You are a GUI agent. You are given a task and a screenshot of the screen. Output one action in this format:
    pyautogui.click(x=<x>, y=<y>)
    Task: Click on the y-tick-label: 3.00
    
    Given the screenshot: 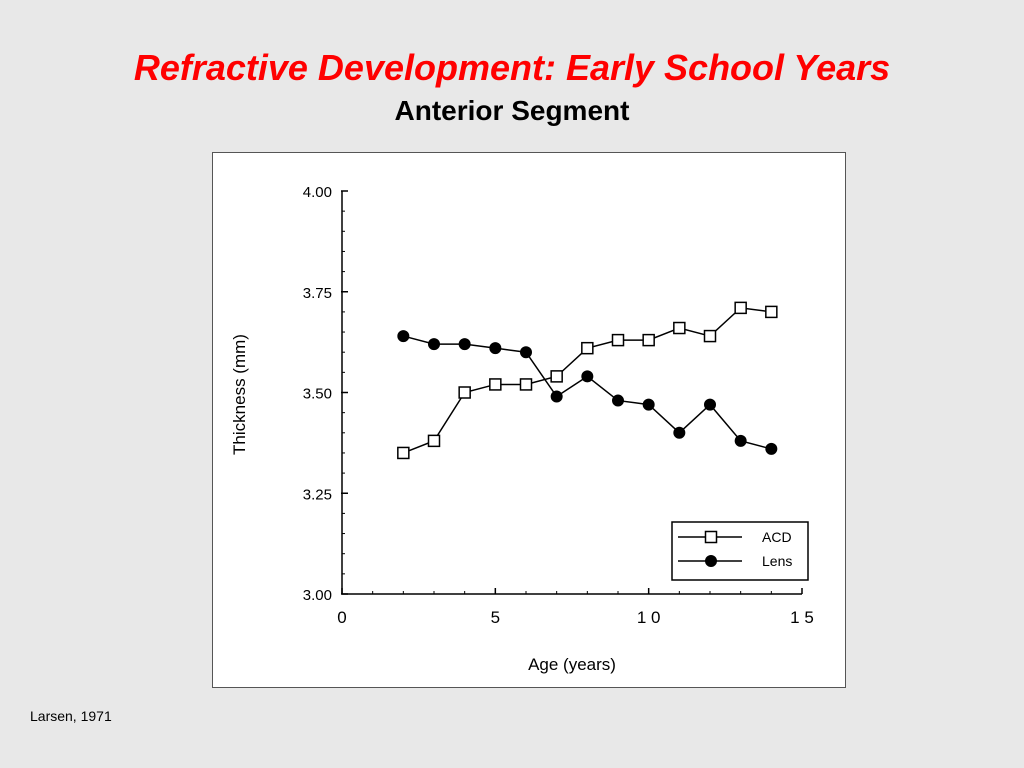 What is the action you would take?
    pyautogui.click(x=317, y=595)
    